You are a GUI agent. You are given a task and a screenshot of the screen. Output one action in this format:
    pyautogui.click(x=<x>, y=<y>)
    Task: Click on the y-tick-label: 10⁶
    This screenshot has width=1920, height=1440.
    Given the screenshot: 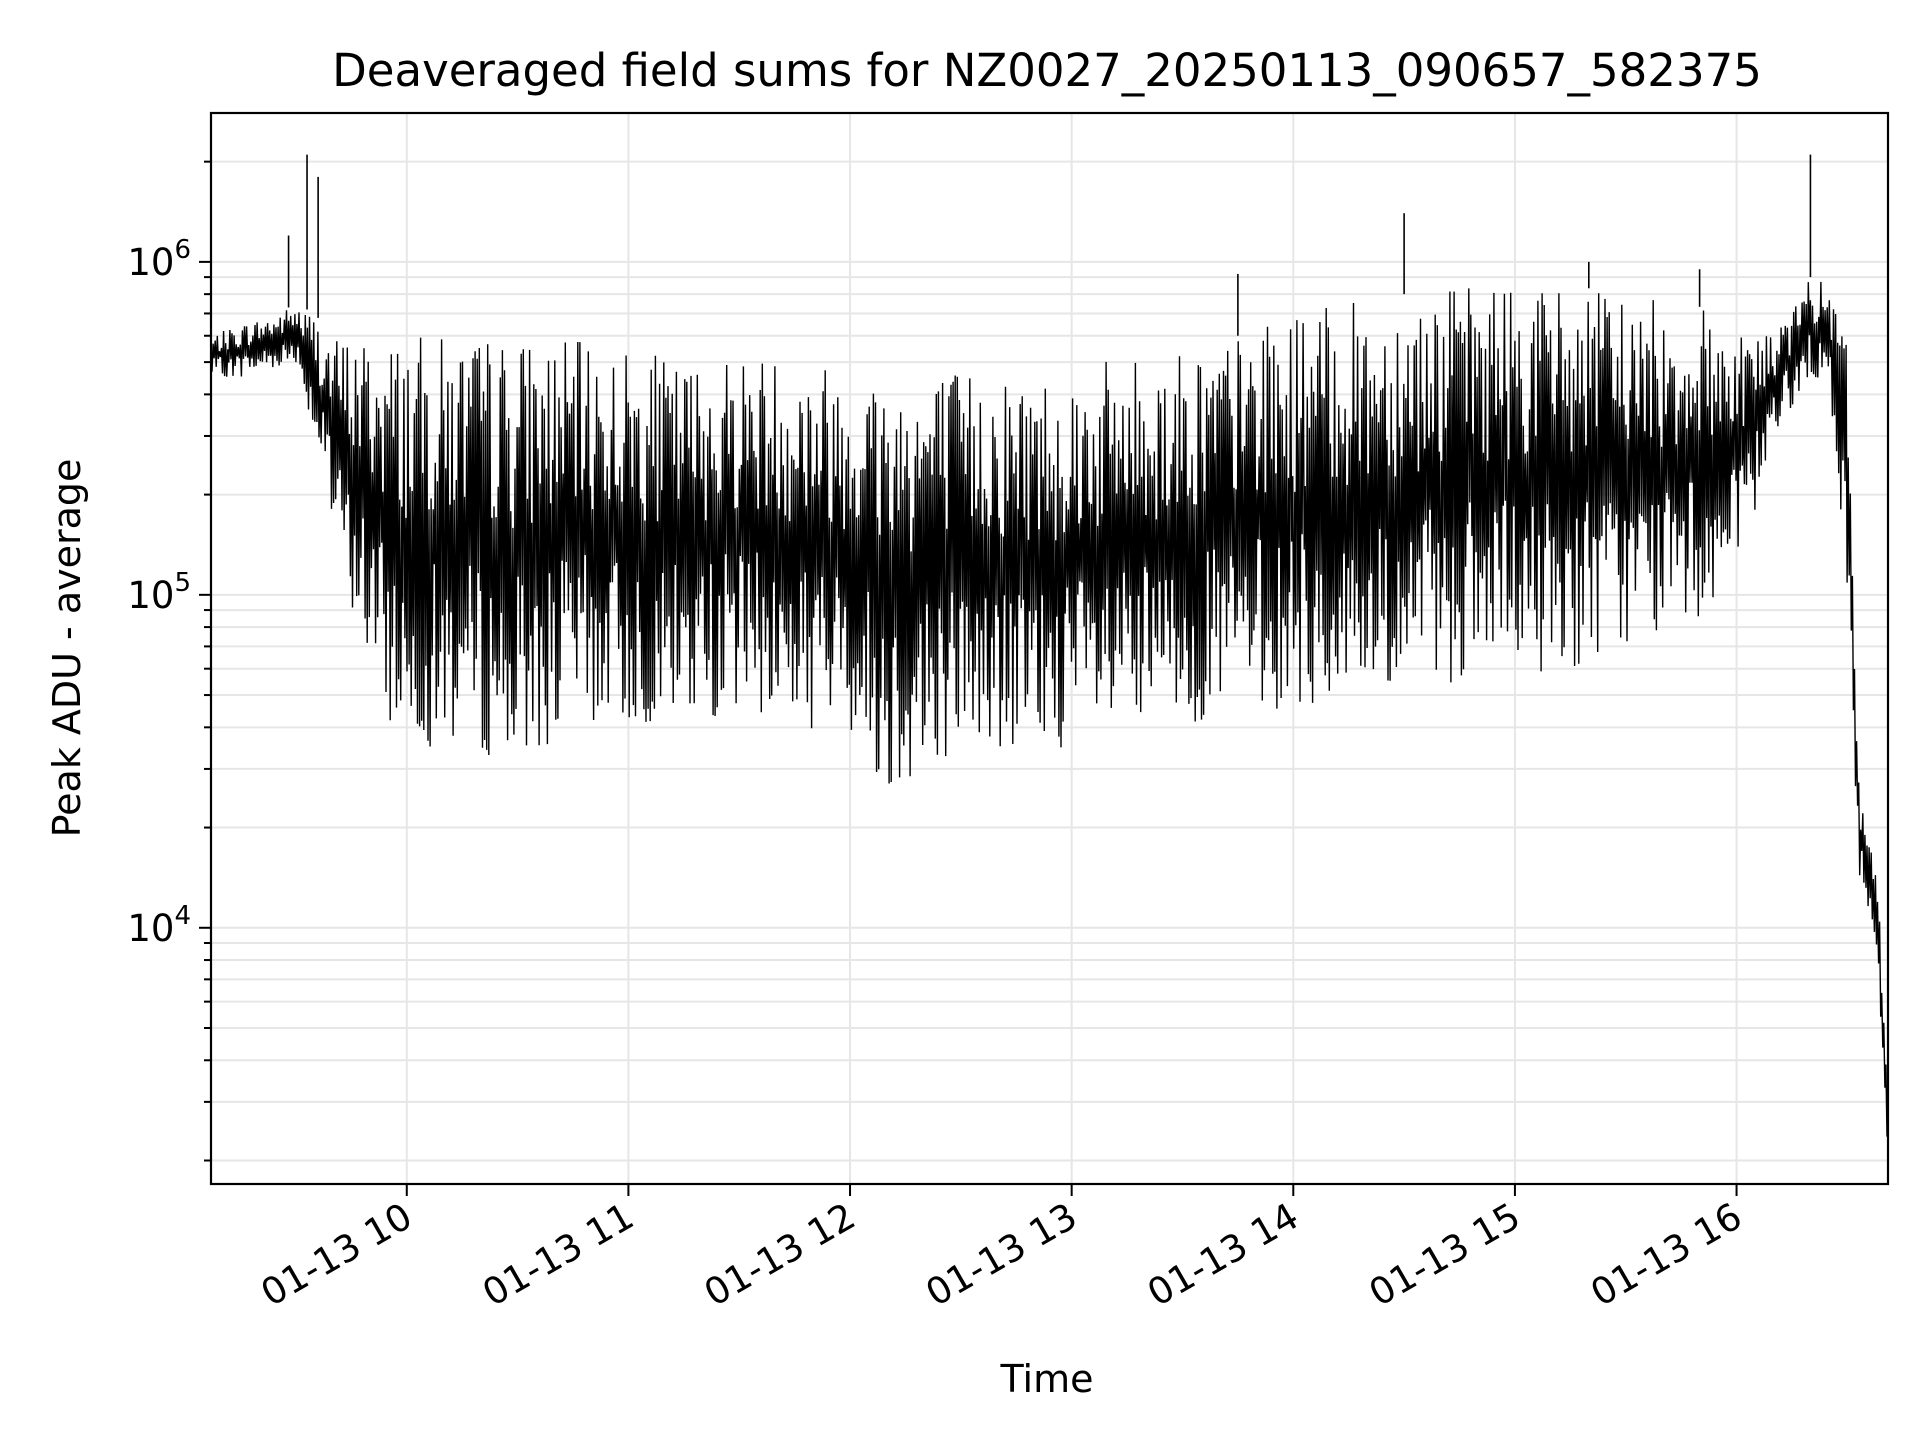 What is the action you would take?
    pyautogui.click(x=159, y=259)
    